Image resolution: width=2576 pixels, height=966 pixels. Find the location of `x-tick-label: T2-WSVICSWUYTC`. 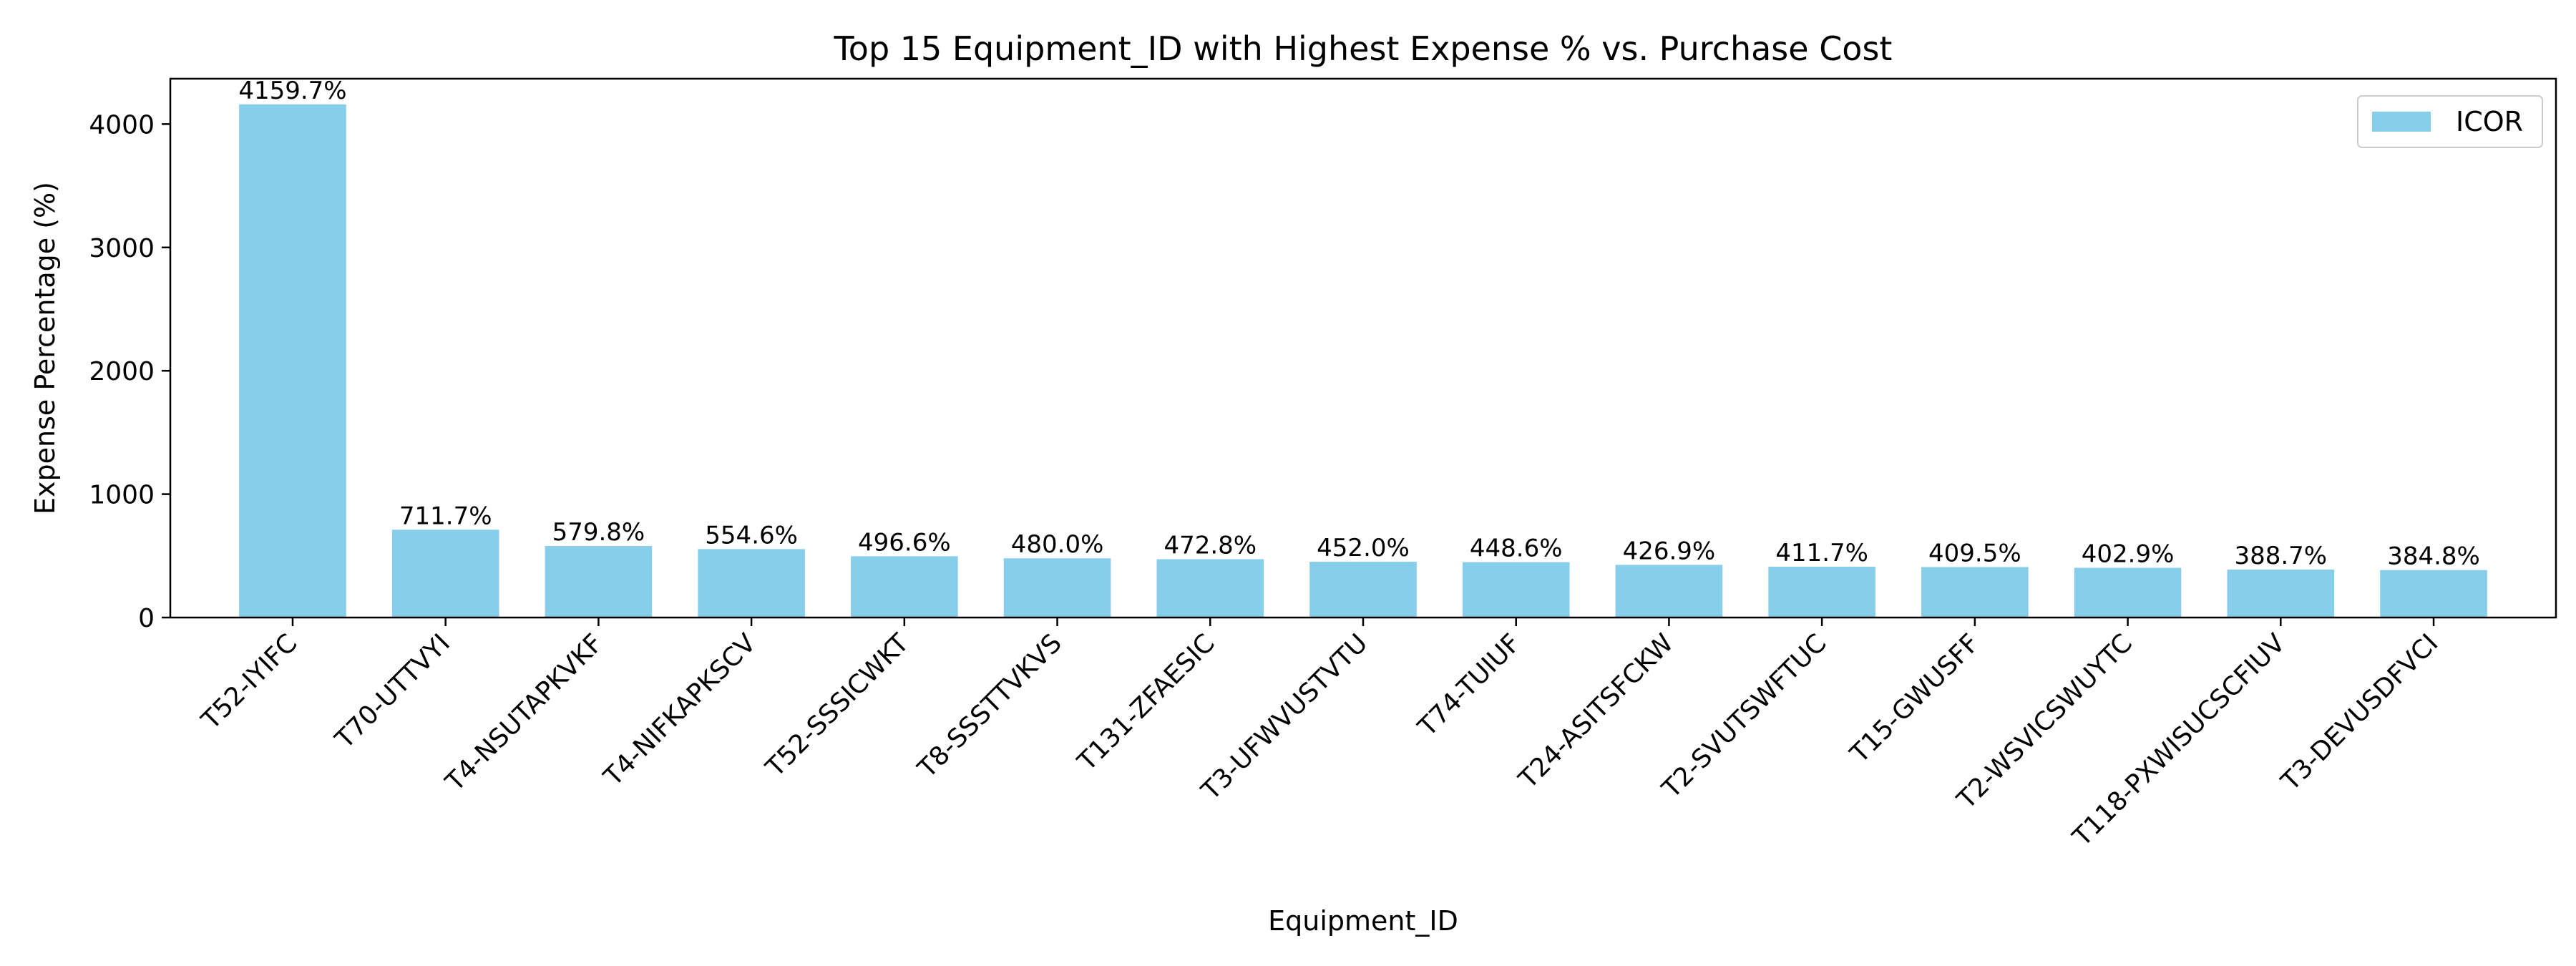

x-tick-label: T2-WSVICSWUYTC is located at coordinates (2044, 721).